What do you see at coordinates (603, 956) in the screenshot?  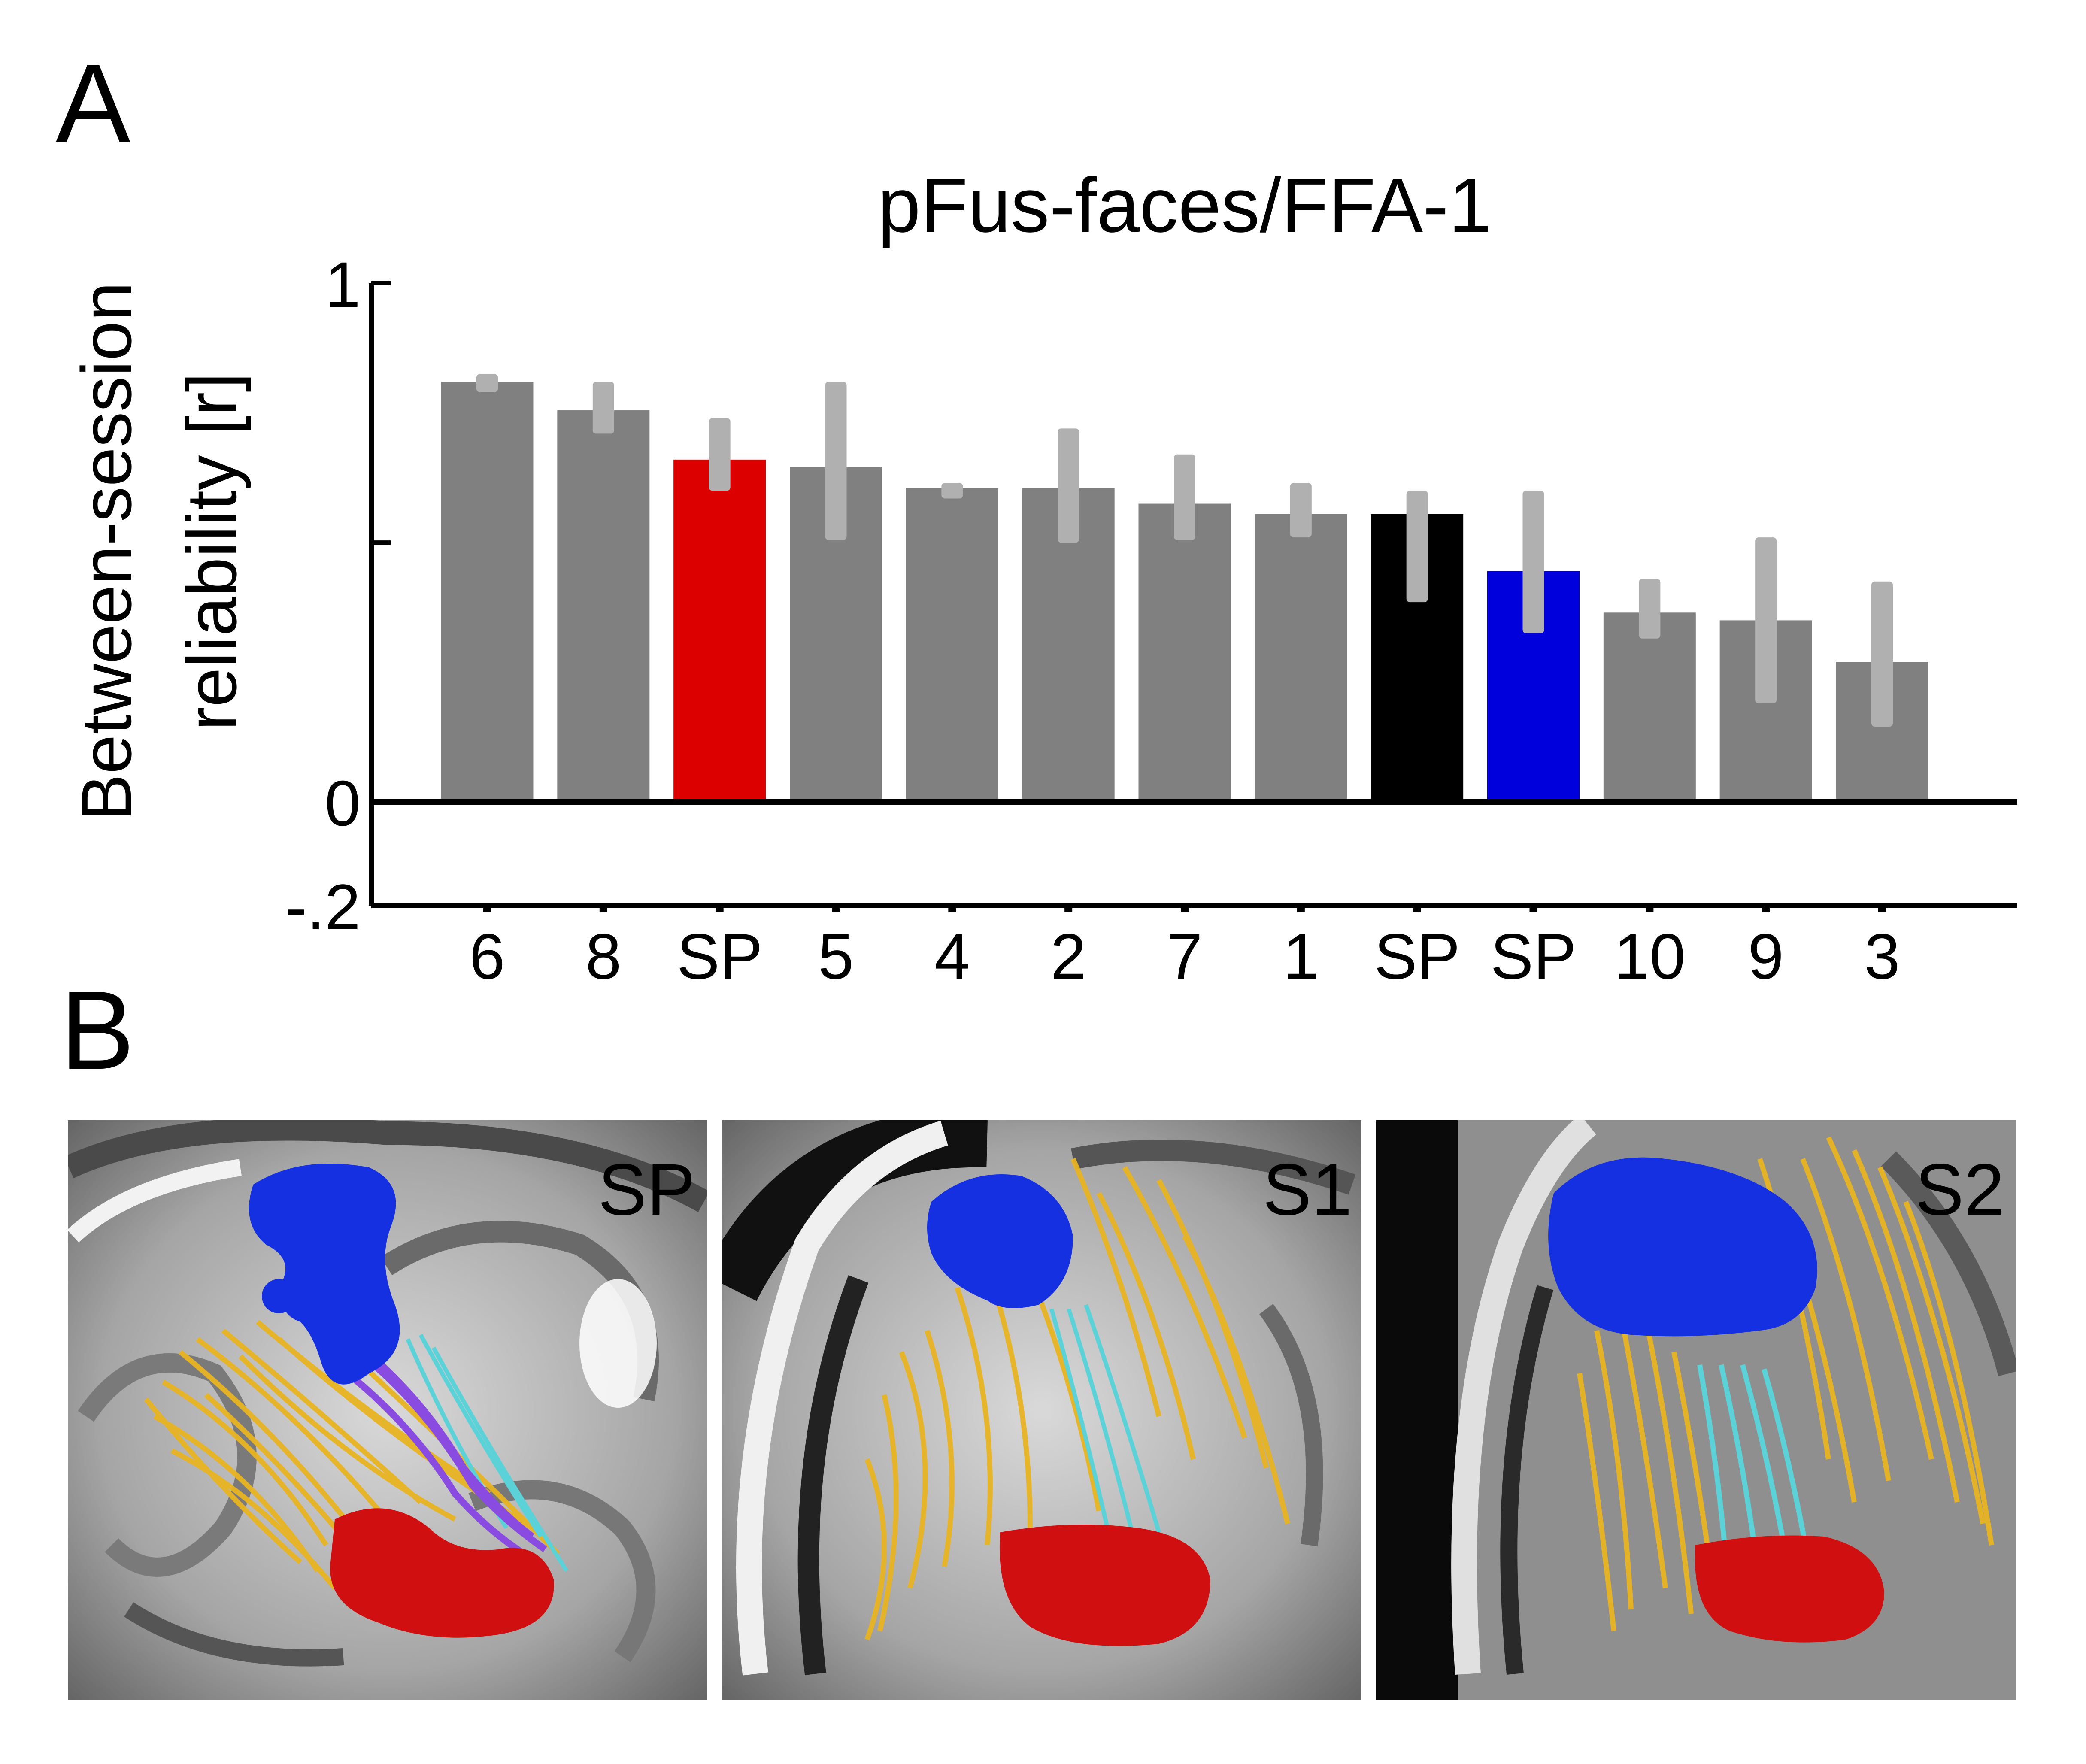 I see `x-tick-label: 8` at bounding box center [603, 956].